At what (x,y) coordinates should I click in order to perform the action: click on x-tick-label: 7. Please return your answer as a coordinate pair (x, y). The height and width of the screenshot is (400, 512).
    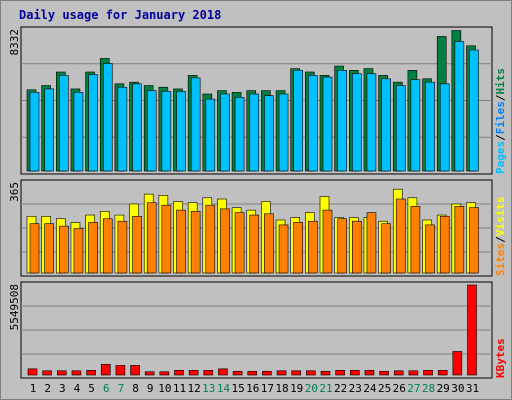
    Looking at the image, I should click on (121, 388).